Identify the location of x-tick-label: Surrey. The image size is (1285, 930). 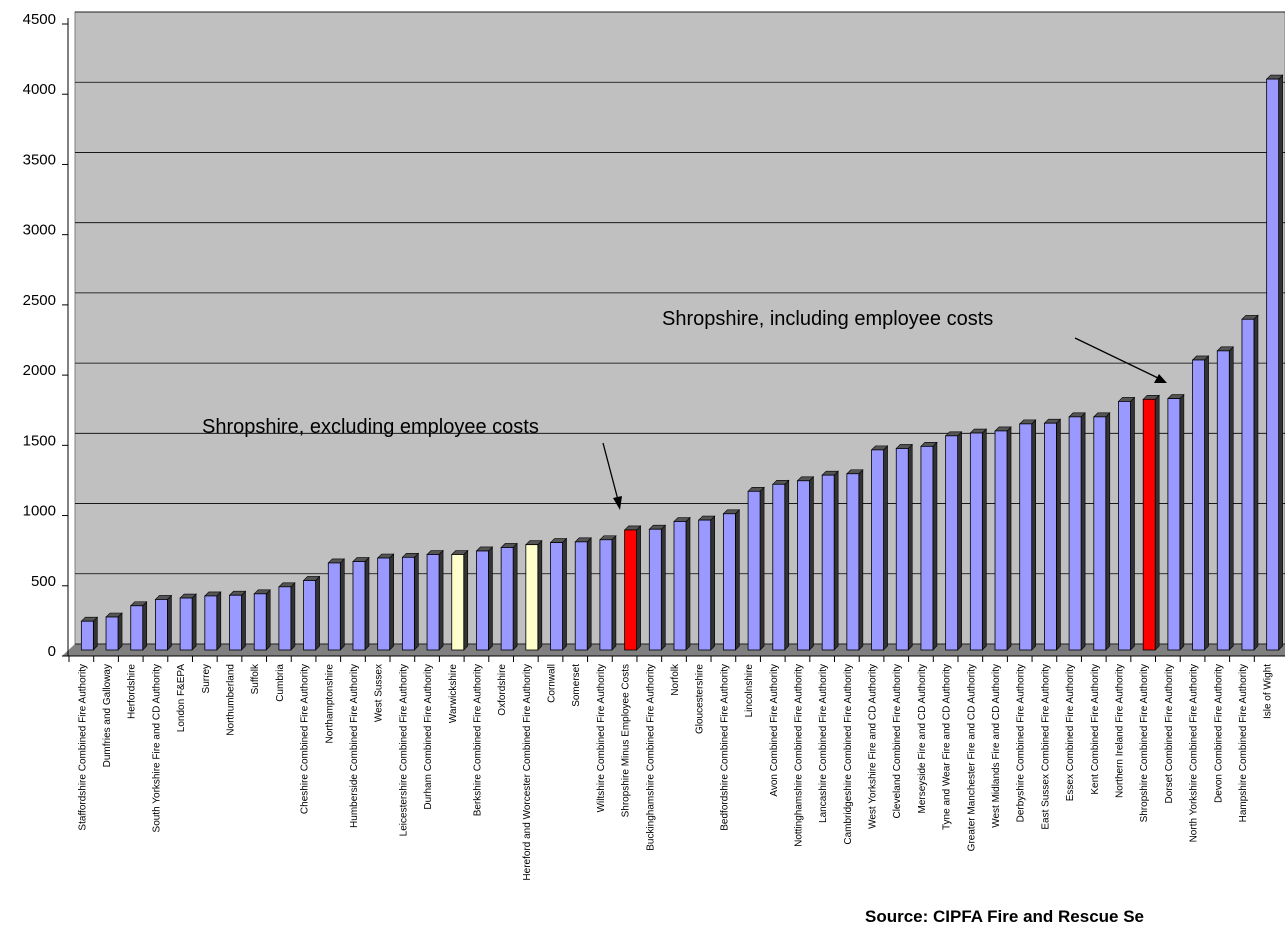
(206, 678).